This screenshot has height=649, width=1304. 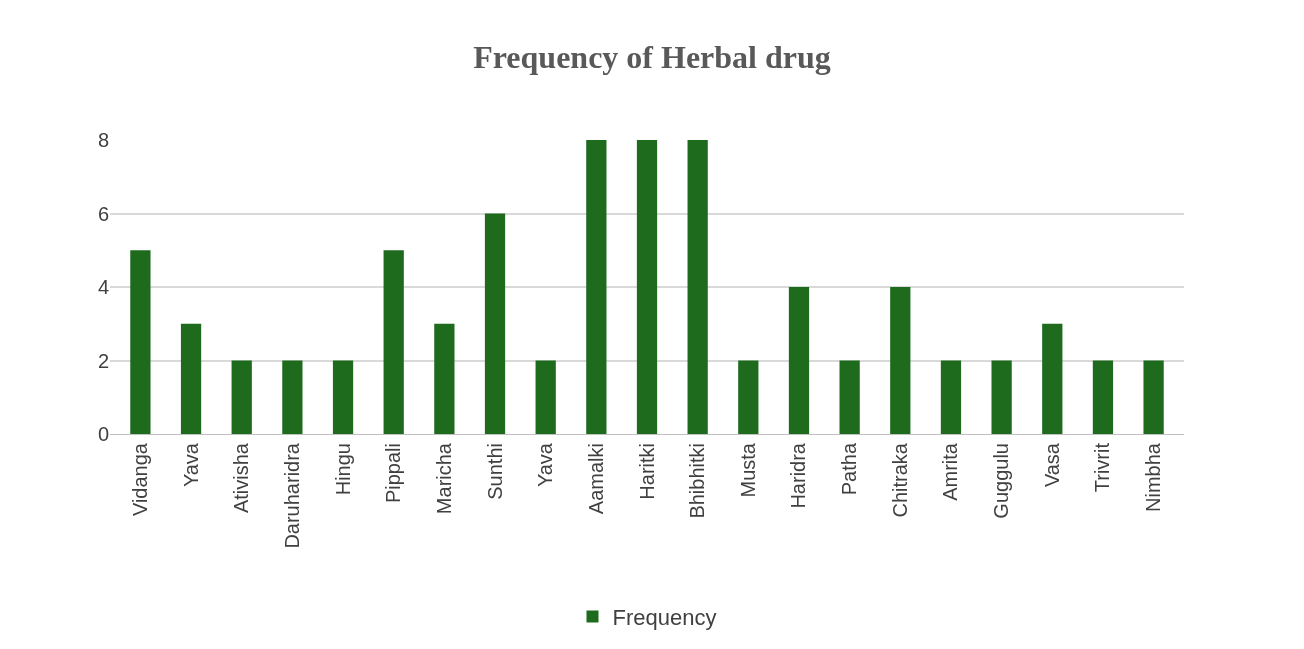 What do you see at coordinates (950, 471) in the screenshot?
I see `x-tick-label: Amrita` at bounding box center [950, 471].